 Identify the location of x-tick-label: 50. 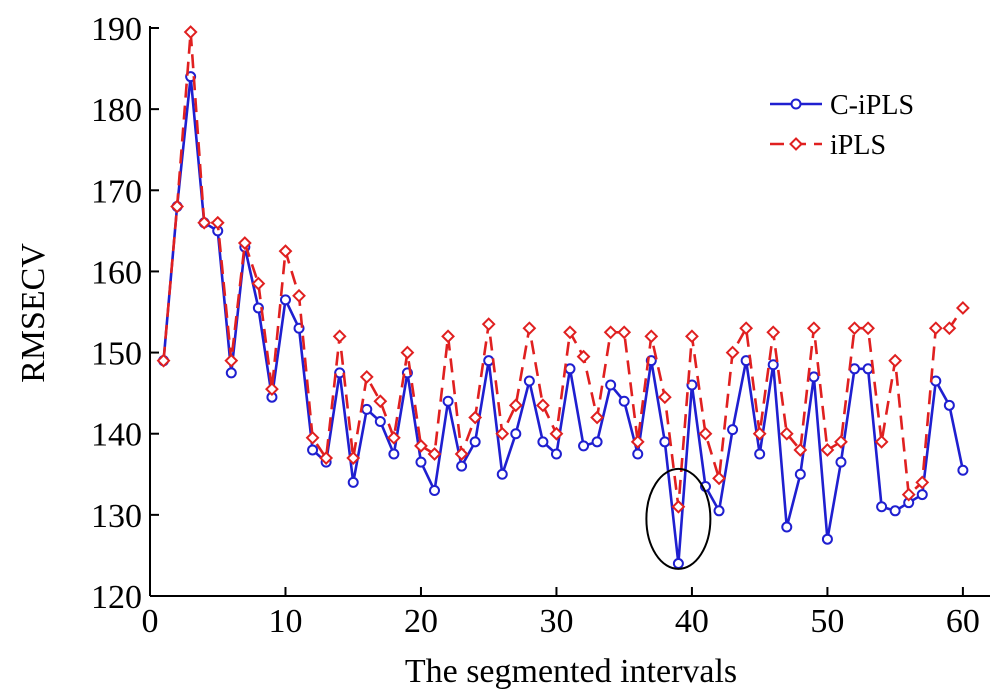
(827, 621).